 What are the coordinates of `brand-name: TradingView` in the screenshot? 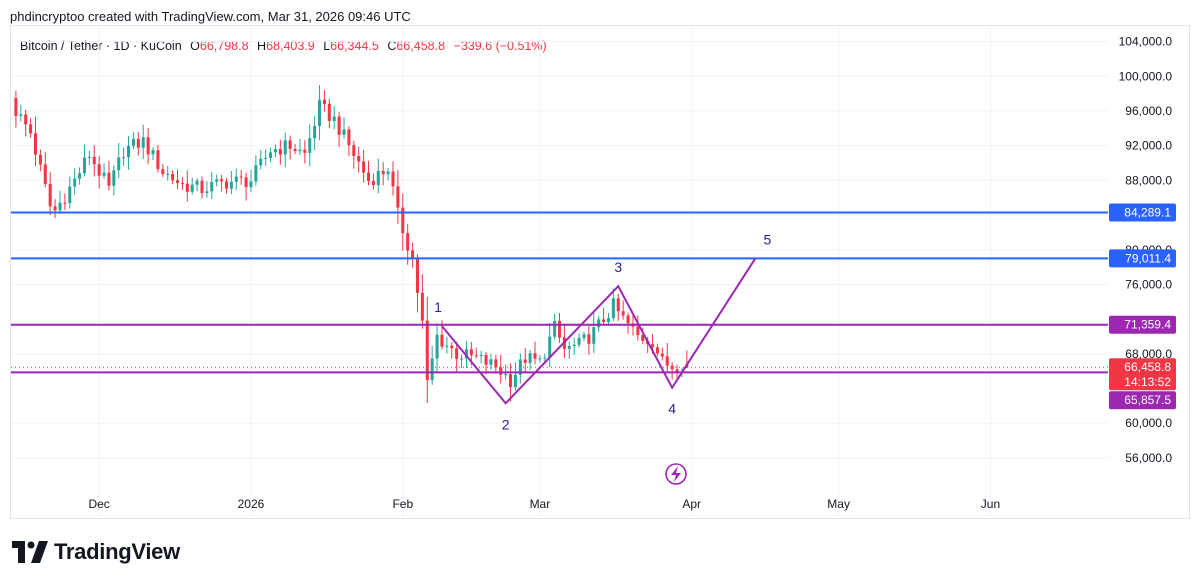 It's located at (117, 551).